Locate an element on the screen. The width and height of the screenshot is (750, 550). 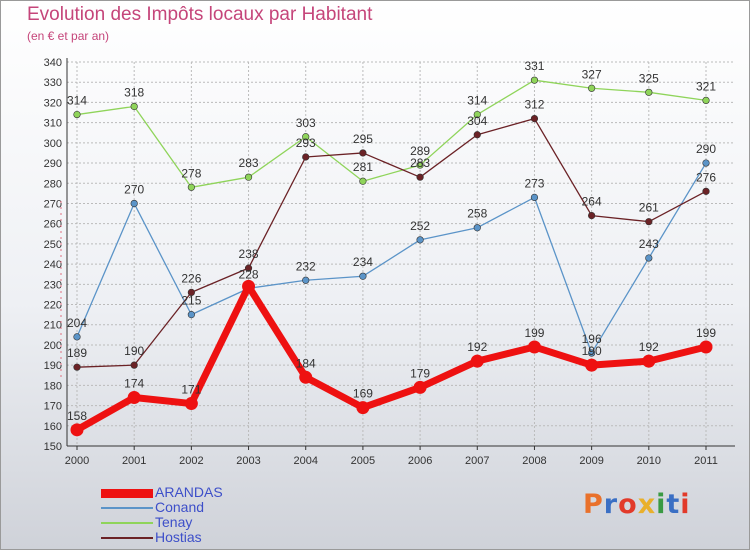
logo-letter: r is located at coordinates (611, 504).